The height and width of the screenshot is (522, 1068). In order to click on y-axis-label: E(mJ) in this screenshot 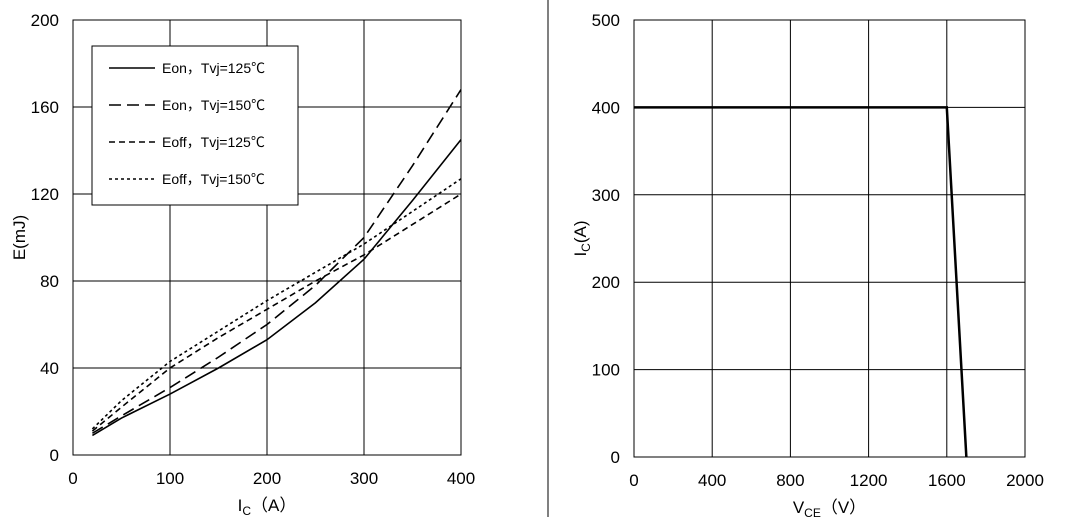, I will do `click(19, 237)`.